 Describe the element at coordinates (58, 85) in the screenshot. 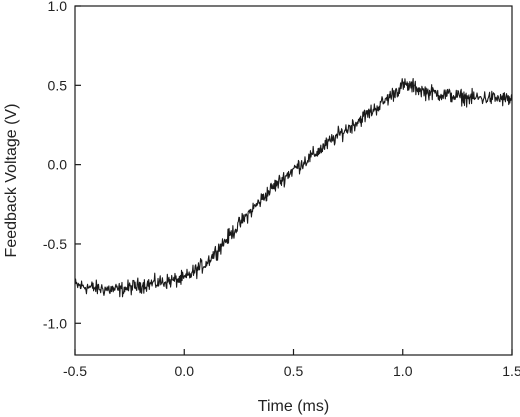

I see `y-tick-label: 0.5` at that location.